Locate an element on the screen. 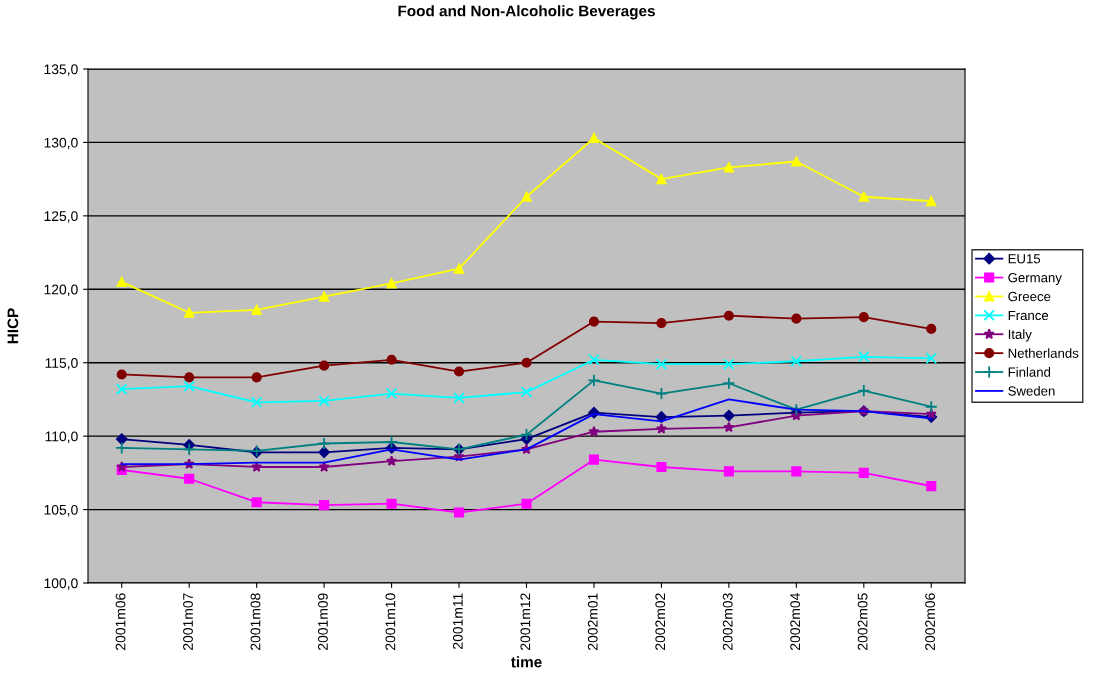 The image size is (1101, 694). y-tick-label: 120,0 is located at coordinates (61, 290).